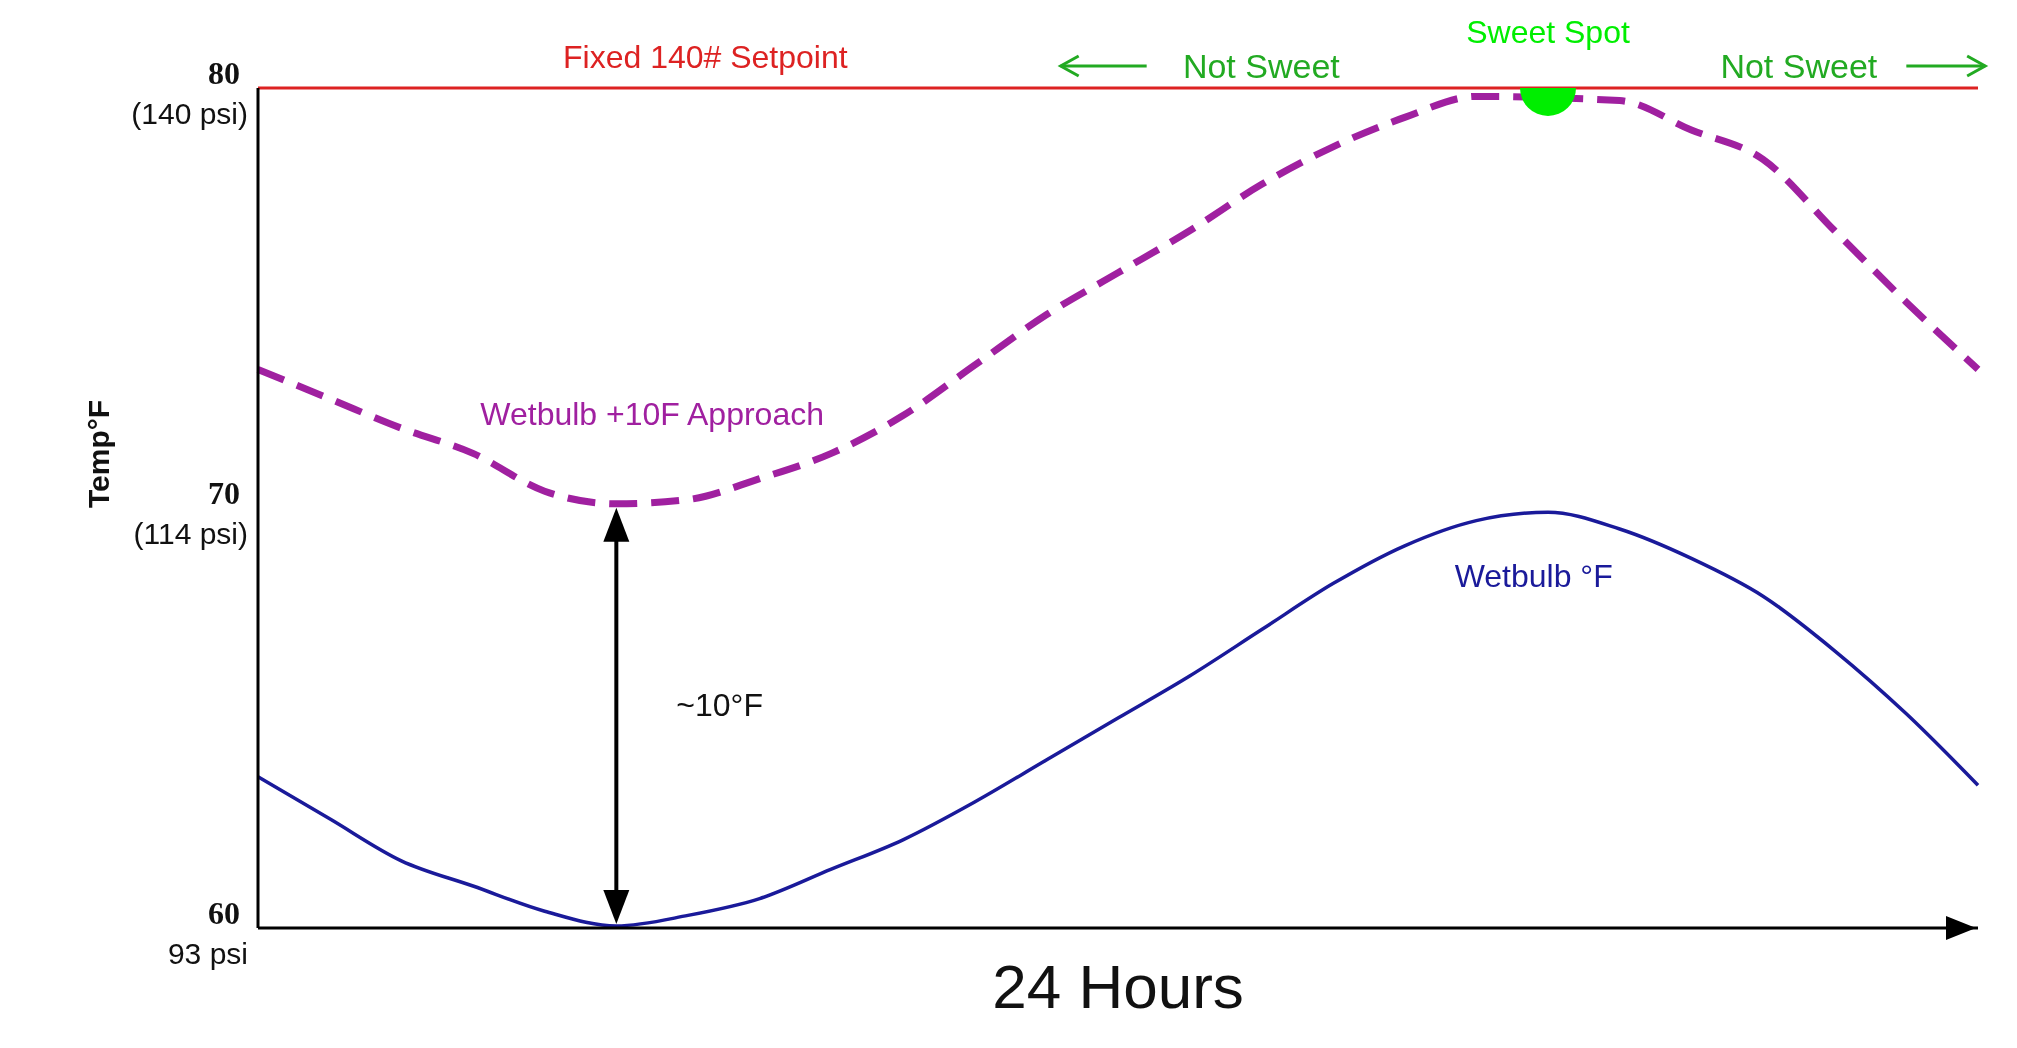  Describe the element at coordinates (1533, 576) in the screenshot. I see `series-label: Wetbulb °F` at that location.